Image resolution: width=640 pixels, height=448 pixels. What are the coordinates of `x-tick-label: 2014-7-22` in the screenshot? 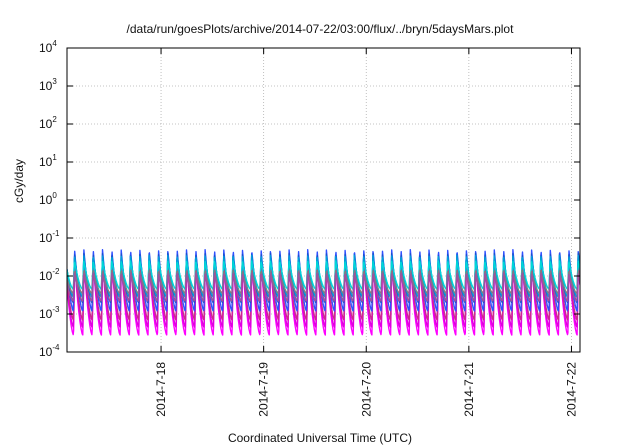 It's located at (571, 389).